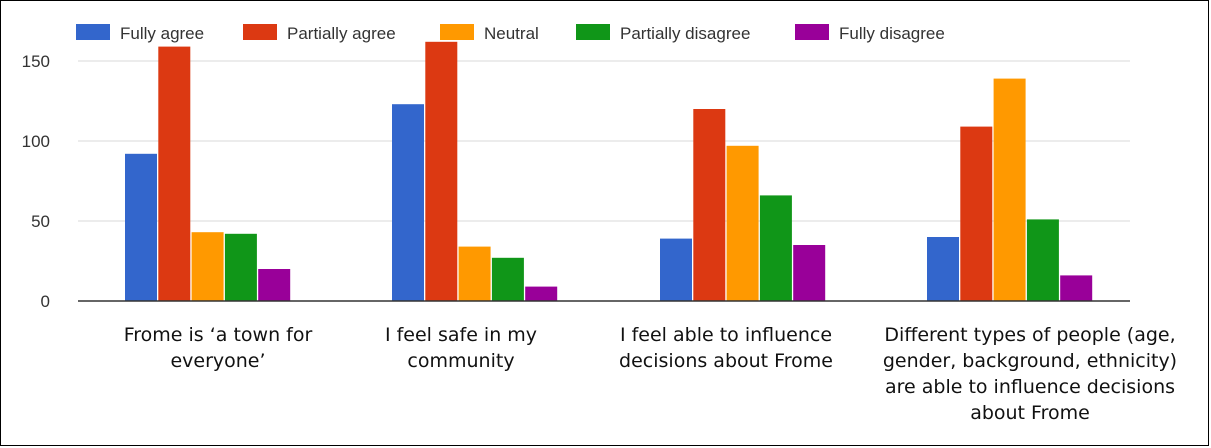 The image size is (1211, 448). Describe the element at coordinates (40, 221) in the screenshot. I see `y-tick-label: 50` at that location.